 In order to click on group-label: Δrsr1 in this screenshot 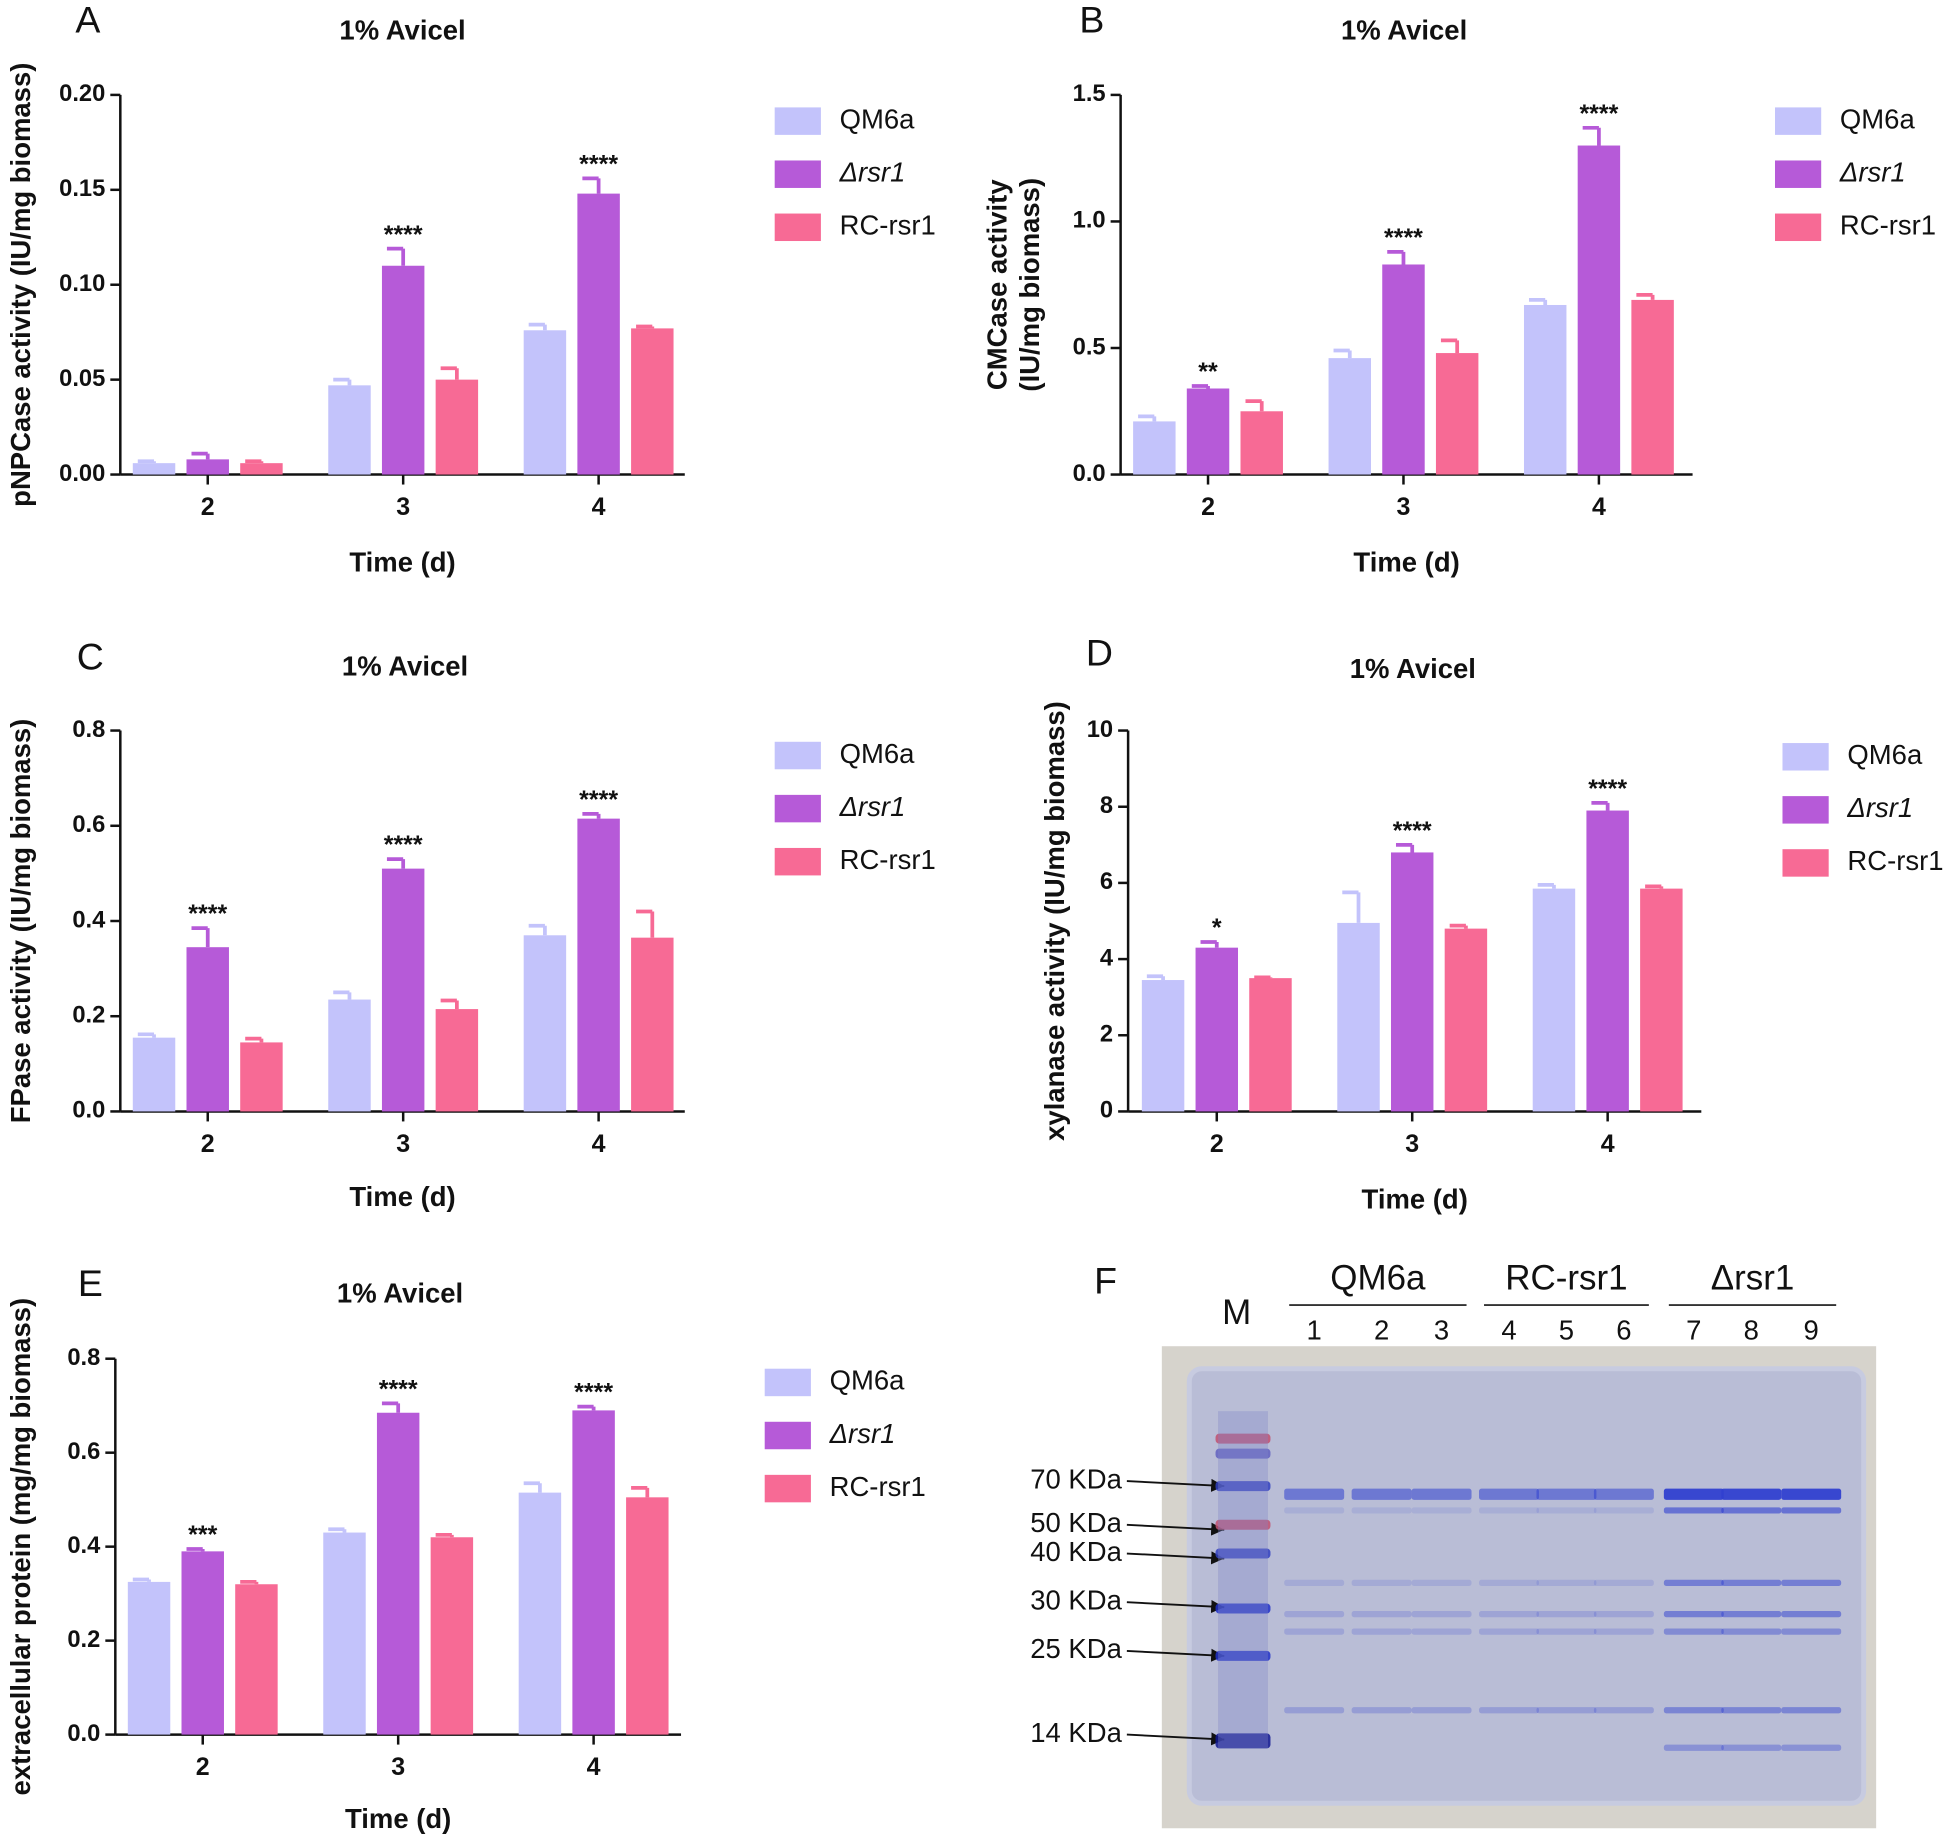, I will do `click(1753, 1277)`.